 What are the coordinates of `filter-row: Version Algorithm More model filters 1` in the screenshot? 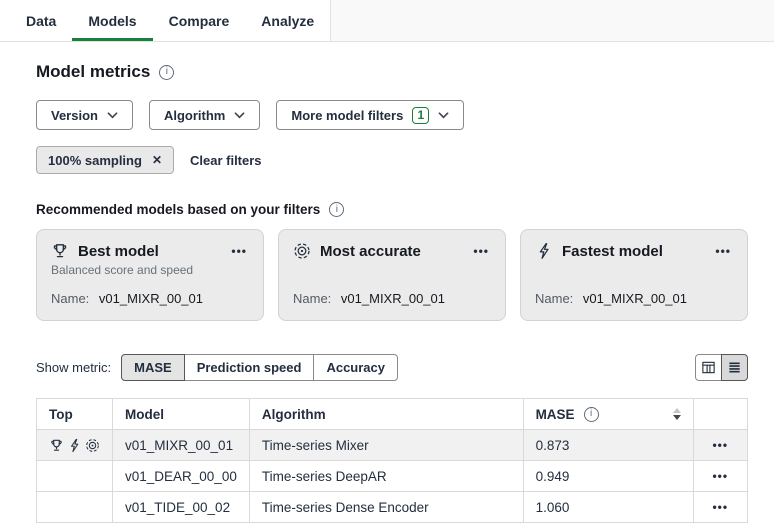 It's located at (392, 115).